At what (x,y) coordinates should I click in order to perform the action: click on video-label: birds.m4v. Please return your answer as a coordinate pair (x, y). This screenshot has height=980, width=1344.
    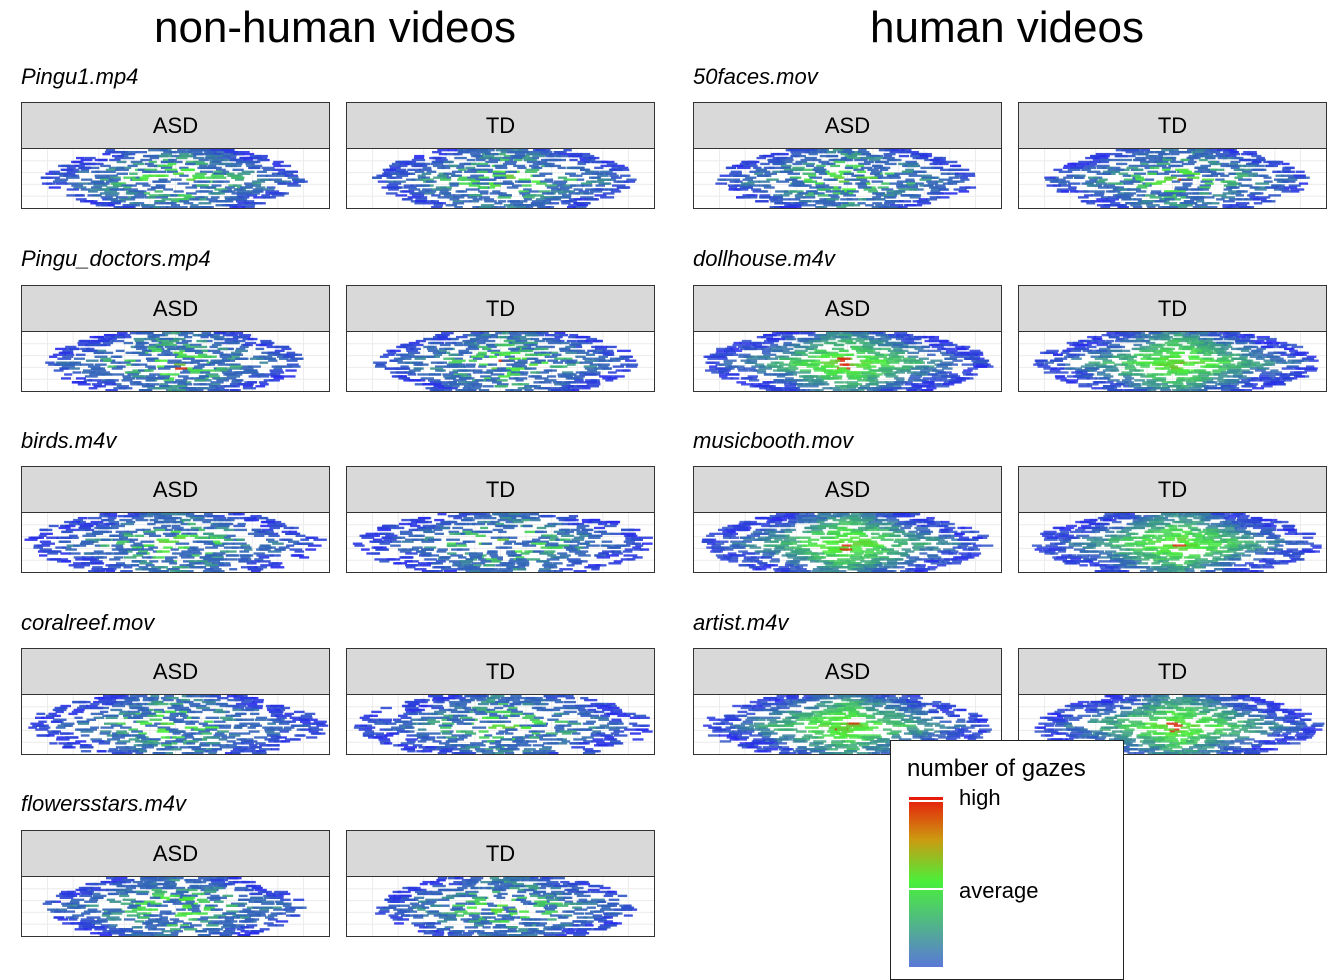
    Looking at the image, I should click on (68, 441).